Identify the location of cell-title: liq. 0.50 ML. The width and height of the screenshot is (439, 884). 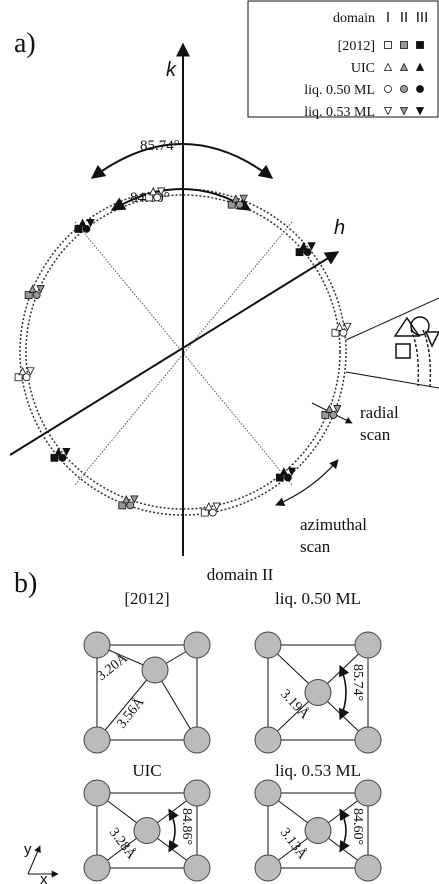
(318, 598).